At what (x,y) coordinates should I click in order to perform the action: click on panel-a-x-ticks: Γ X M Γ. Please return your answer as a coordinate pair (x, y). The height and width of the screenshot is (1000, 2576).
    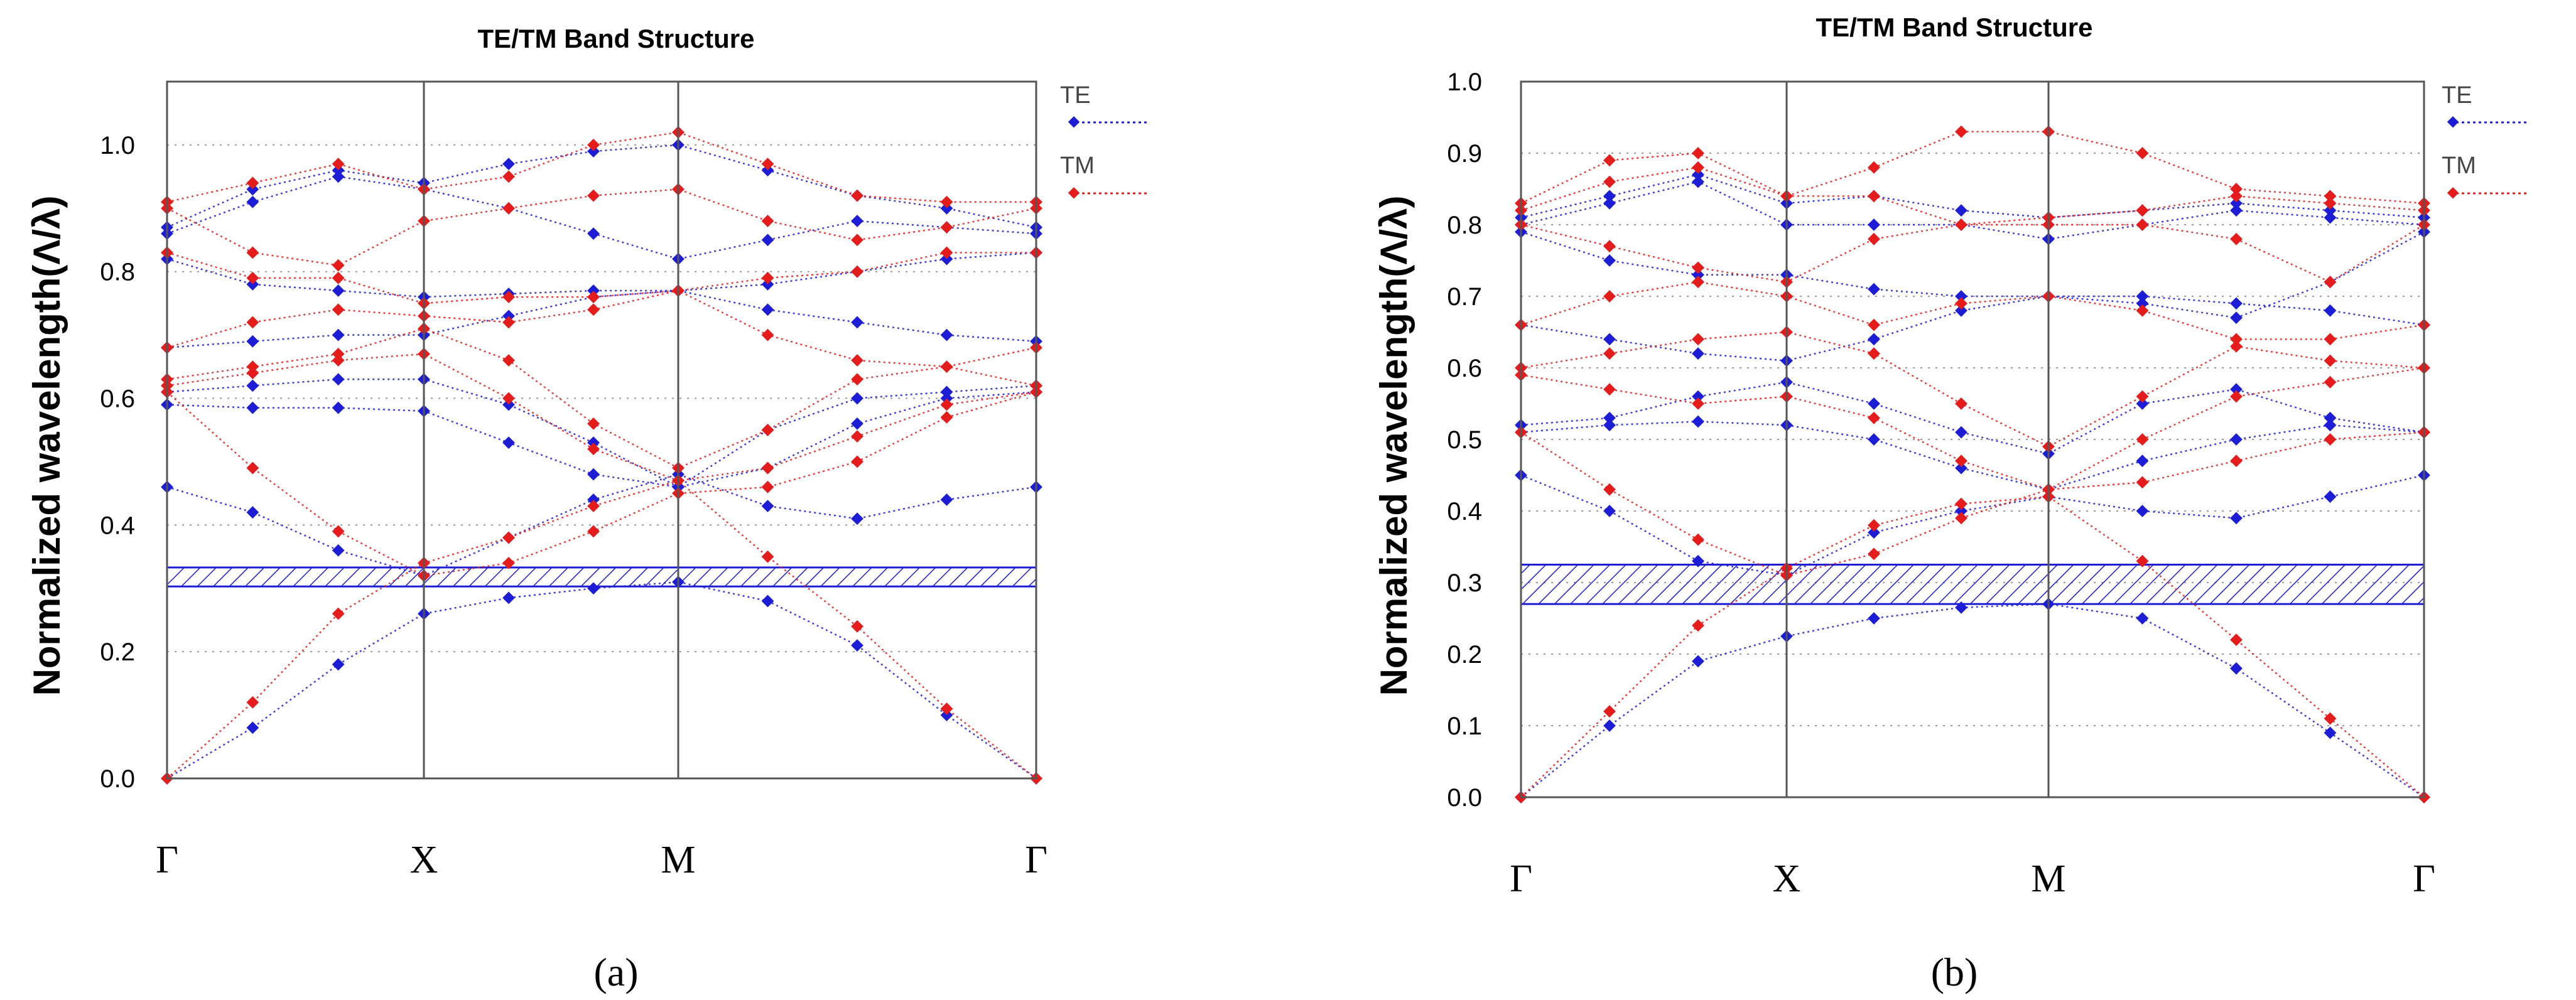
    Looking at the image, I should click on (602, 860).